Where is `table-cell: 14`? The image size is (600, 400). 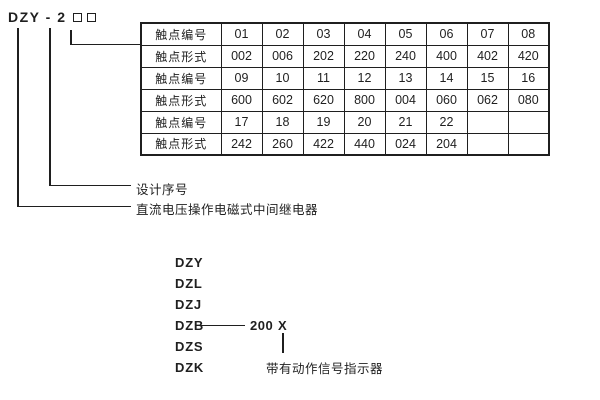 table-cell: 14 is located at coordinates (446, 78).